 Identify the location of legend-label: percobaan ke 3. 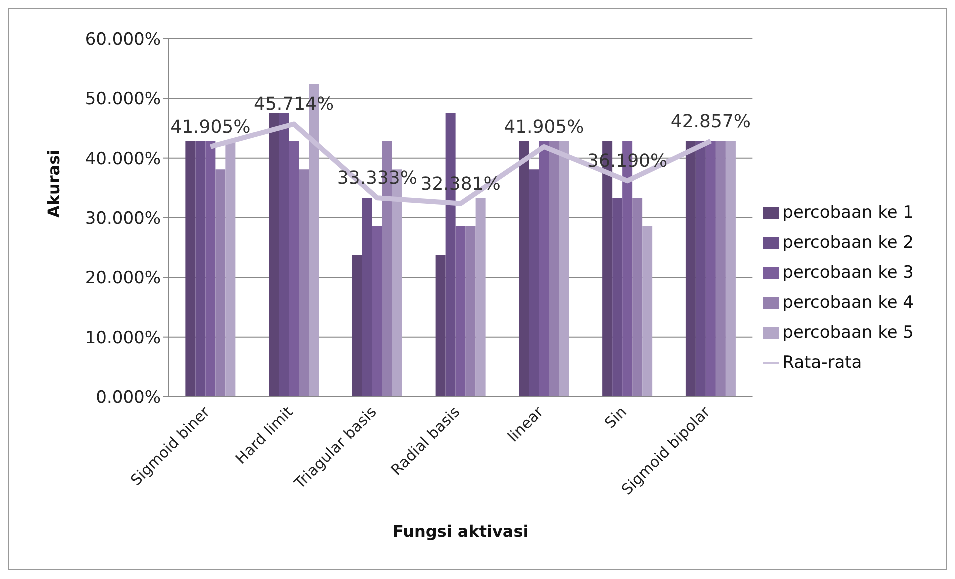
(848, 273).